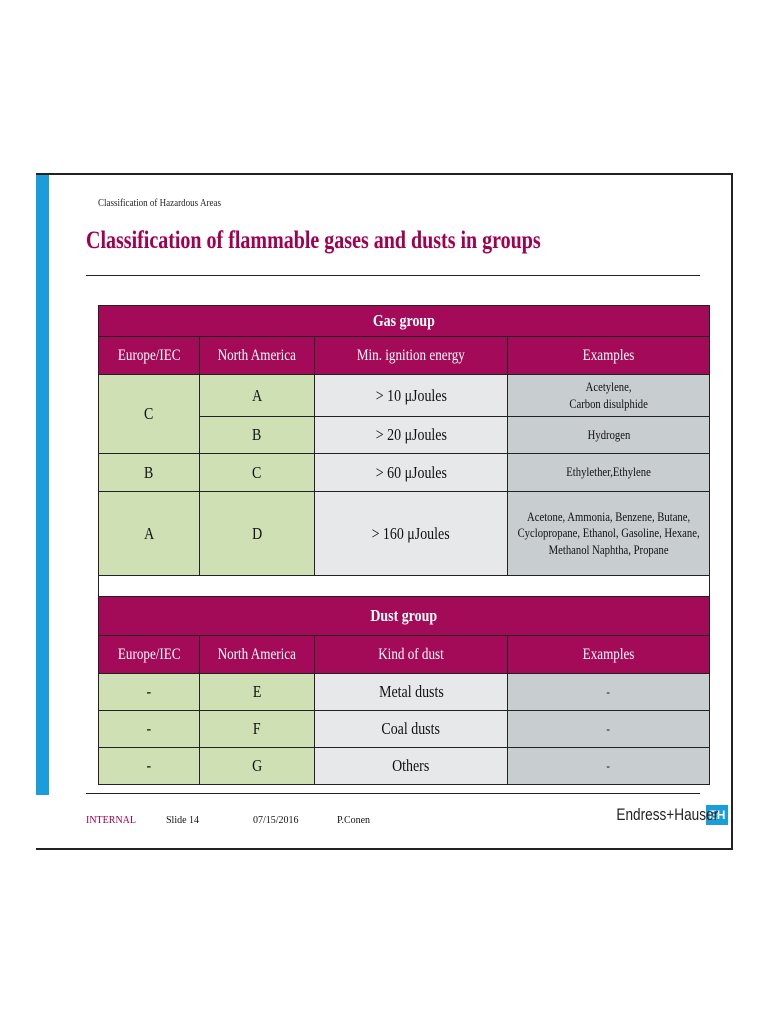  What do you see at coordinates (608, 395) in the screenshot?
I see `examples-cell: Acetylene, Carbon disulphide` at bounding box center [608, 395].